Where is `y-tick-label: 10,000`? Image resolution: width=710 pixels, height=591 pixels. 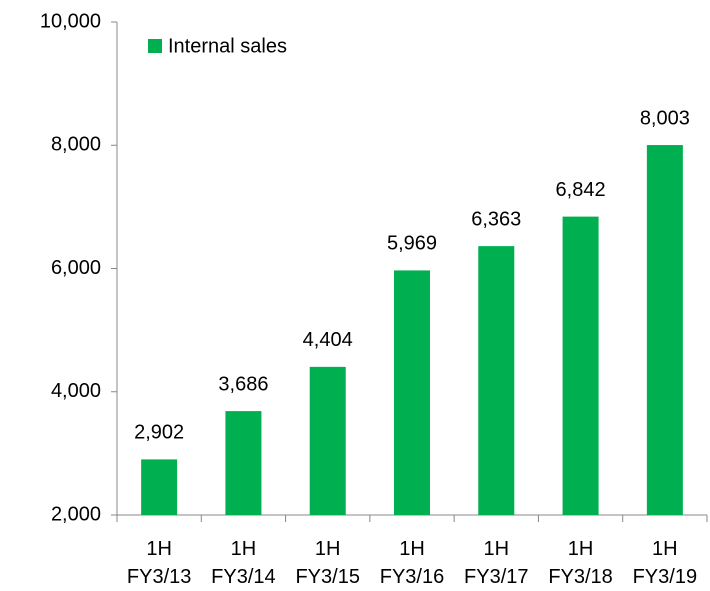
y-tick-label: 10,000 is located at coordinates (70, 21).